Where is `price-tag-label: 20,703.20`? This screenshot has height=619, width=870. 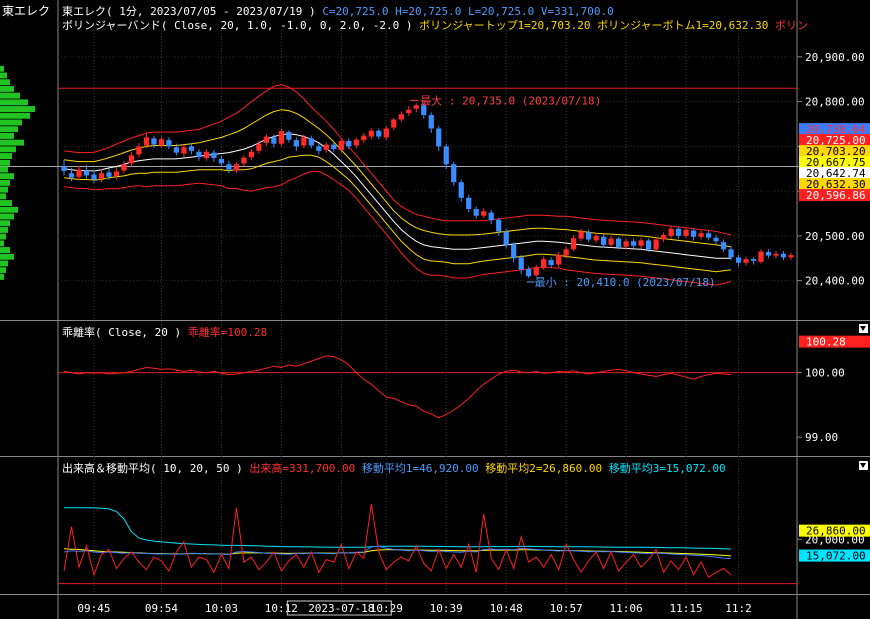 price-tag-label: 20,703.20 is located at coordinates (836, 151).